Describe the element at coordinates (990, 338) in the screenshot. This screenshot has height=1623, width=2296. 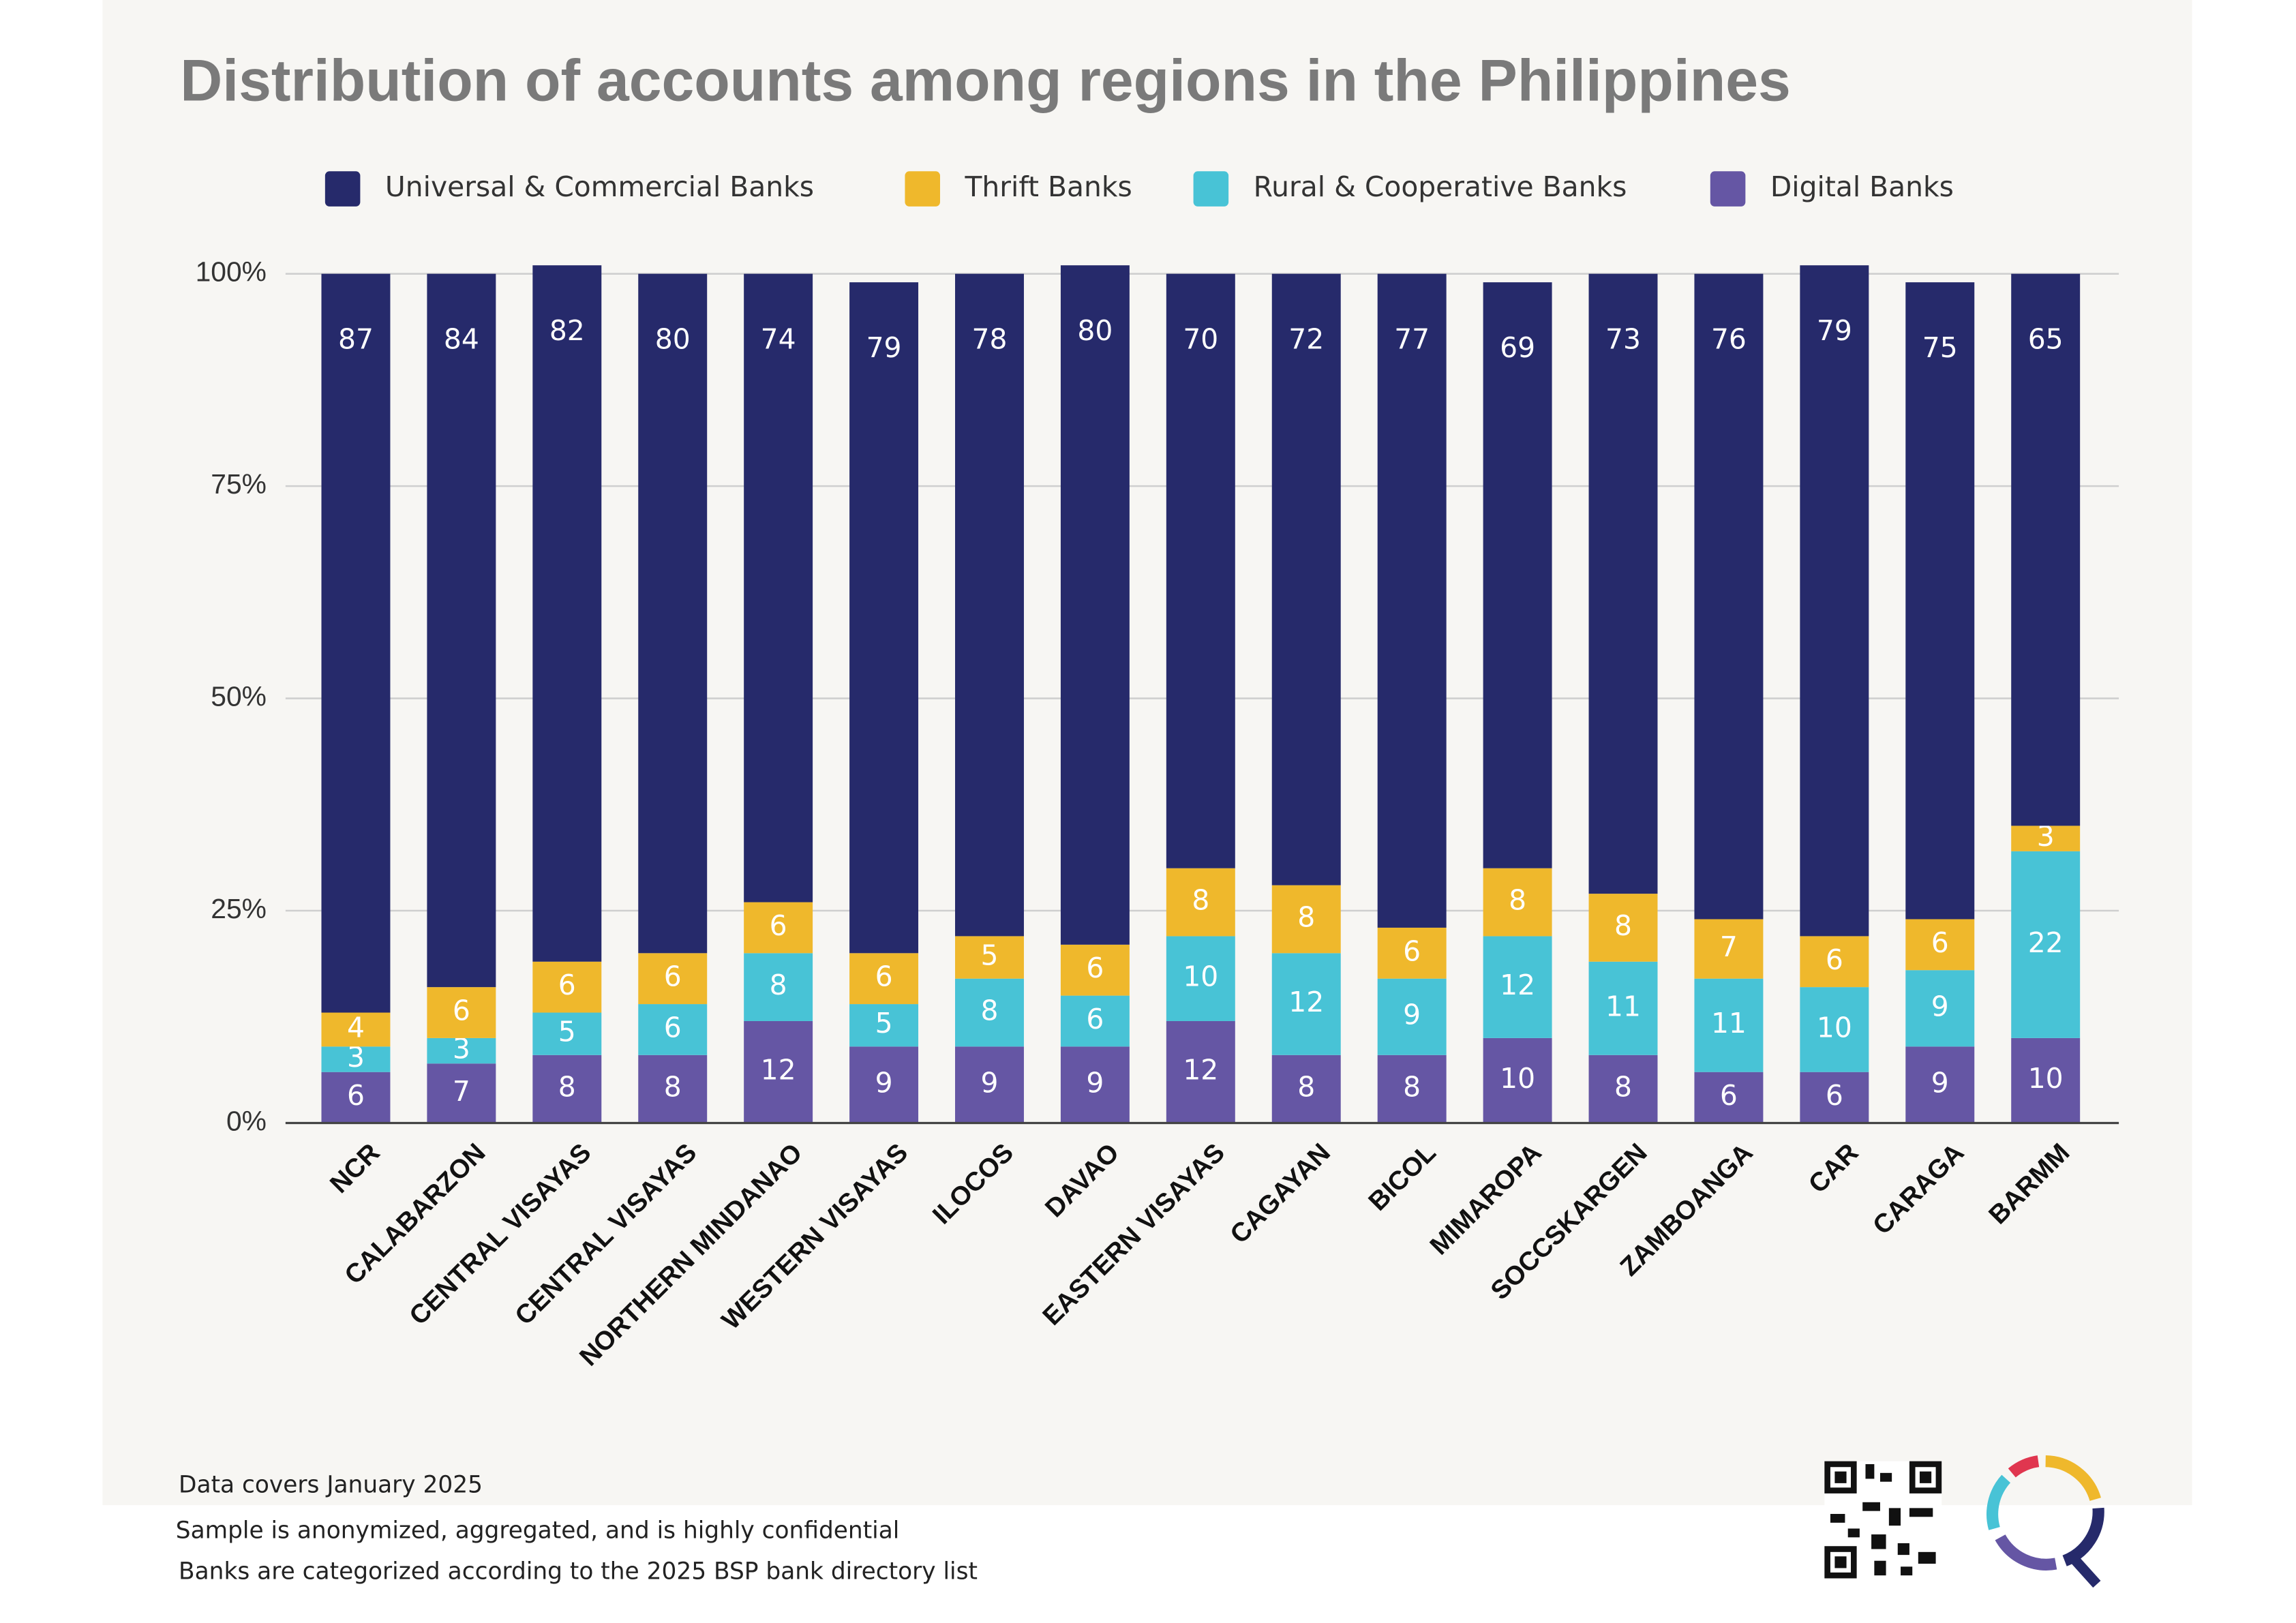
I see `value-label: 78` at that location.